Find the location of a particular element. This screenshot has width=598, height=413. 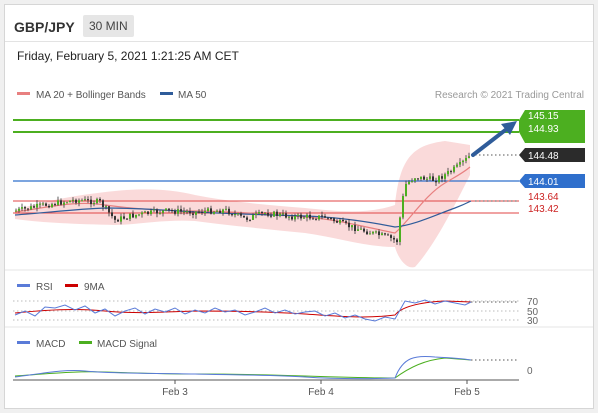

pivot-tag is located at coordinates (552, 181).